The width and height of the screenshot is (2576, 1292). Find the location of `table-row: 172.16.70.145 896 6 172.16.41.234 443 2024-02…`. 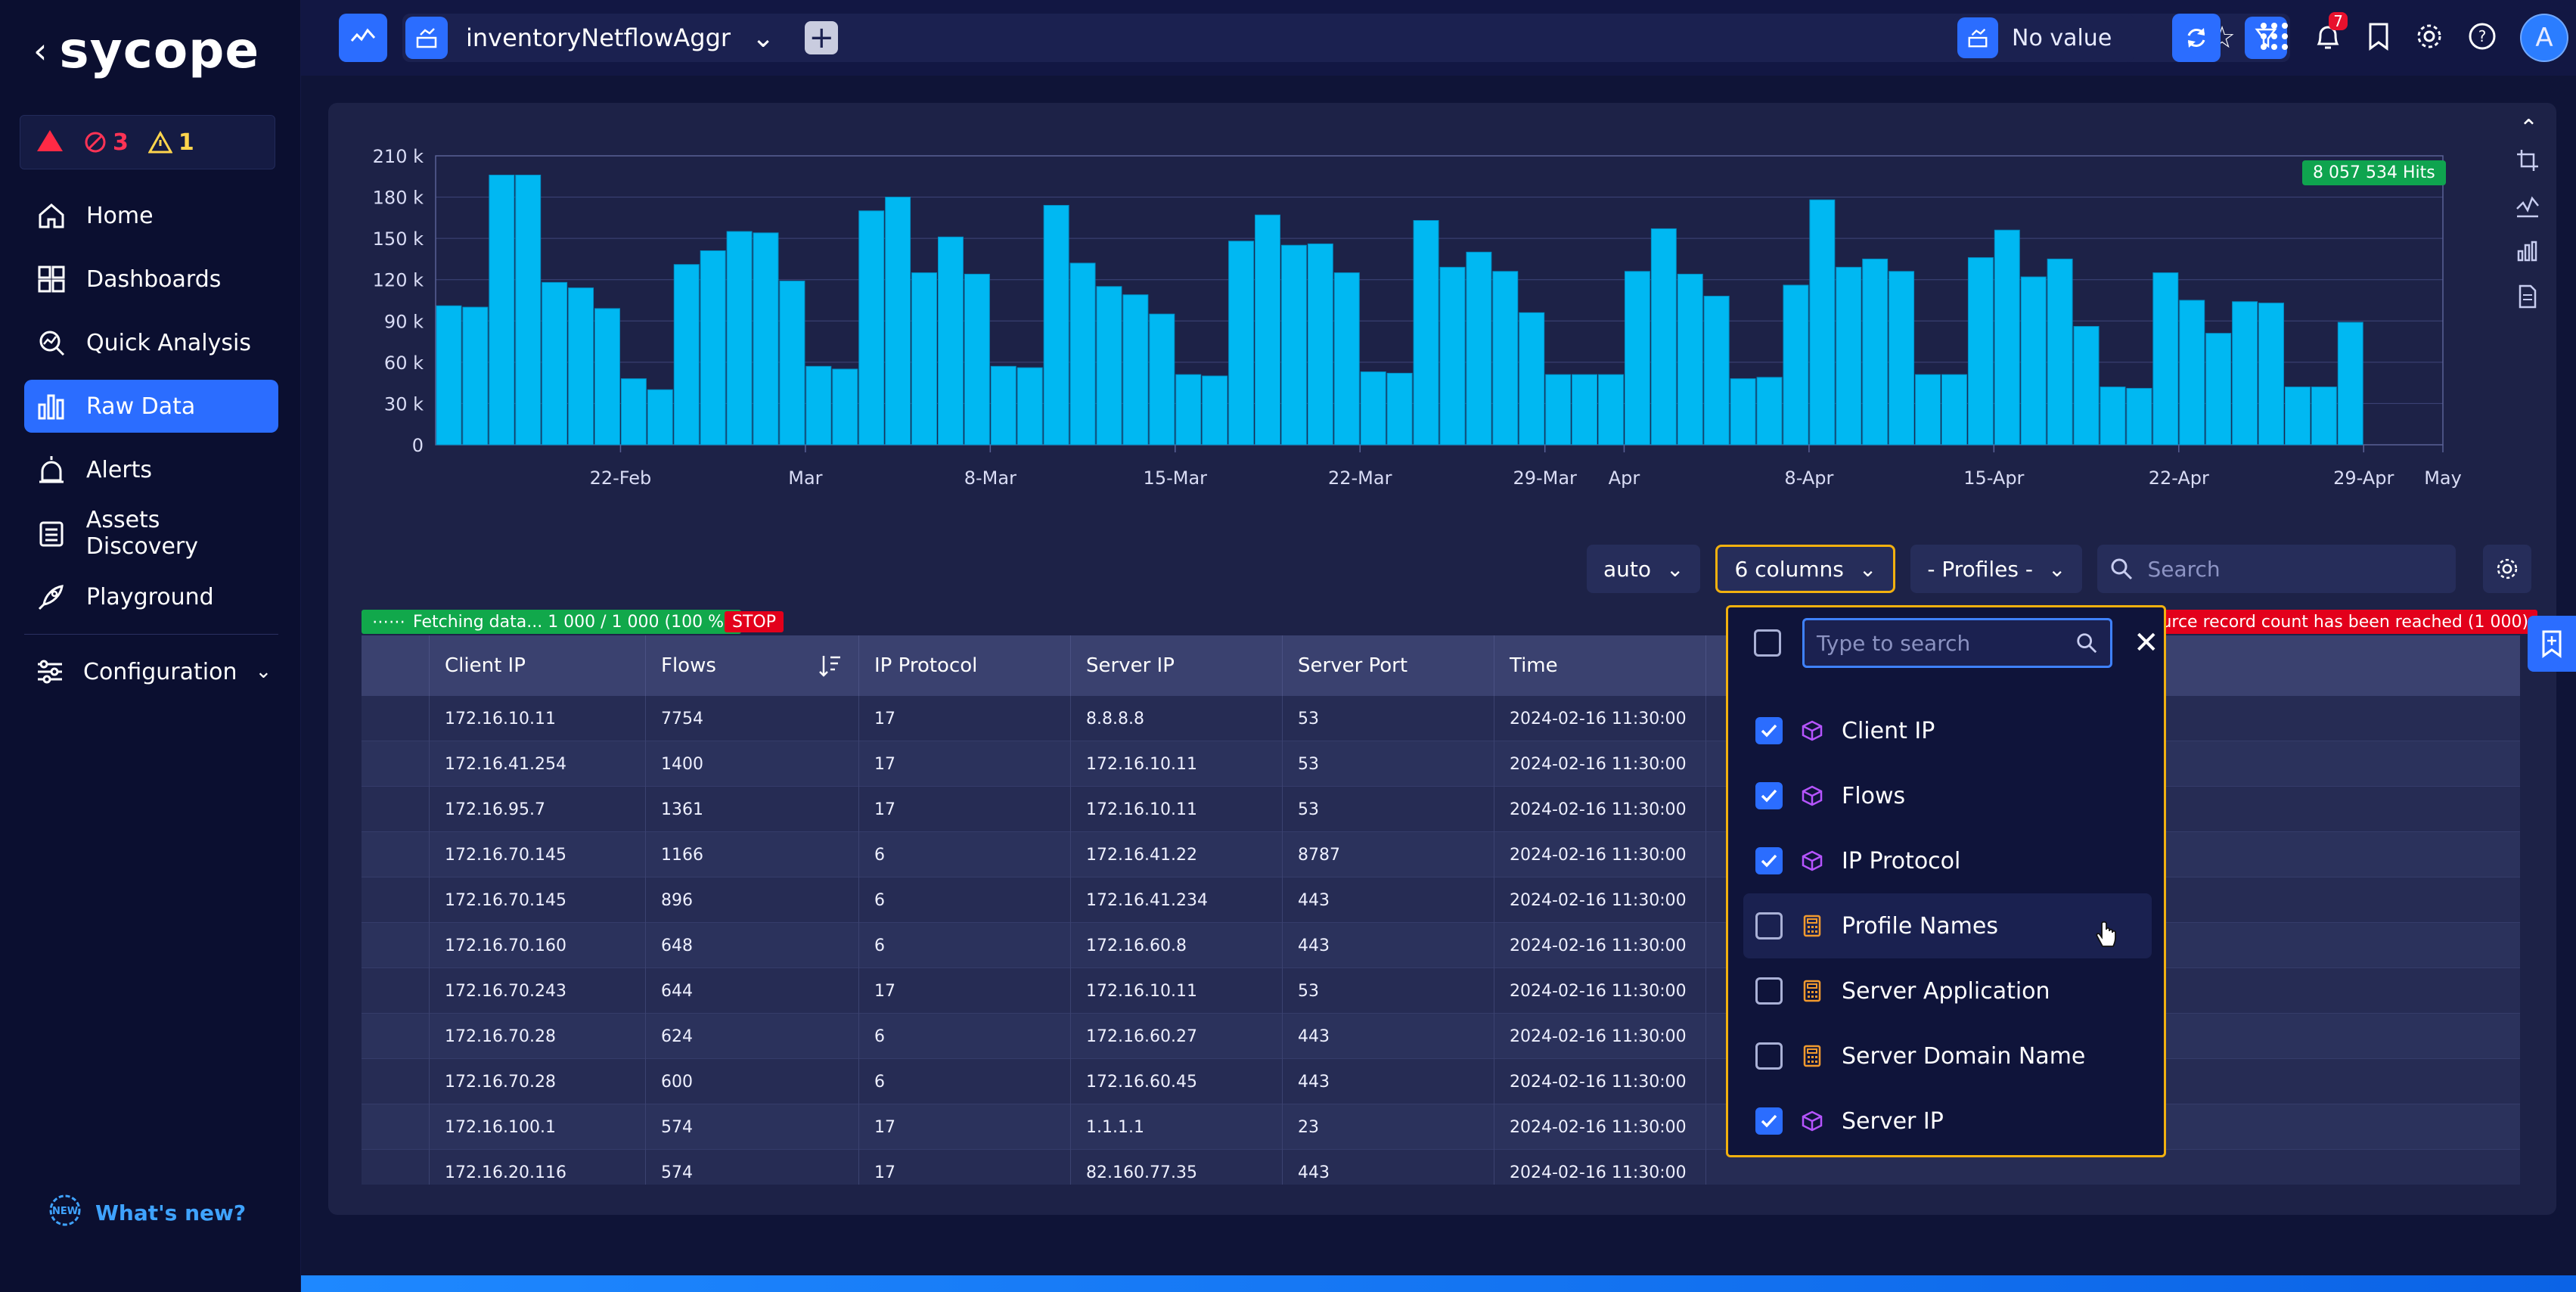

table-row: 172.16.70.145 896 6 172.16.41.234 443 2024-02… is located at coordinates (1441, 900).